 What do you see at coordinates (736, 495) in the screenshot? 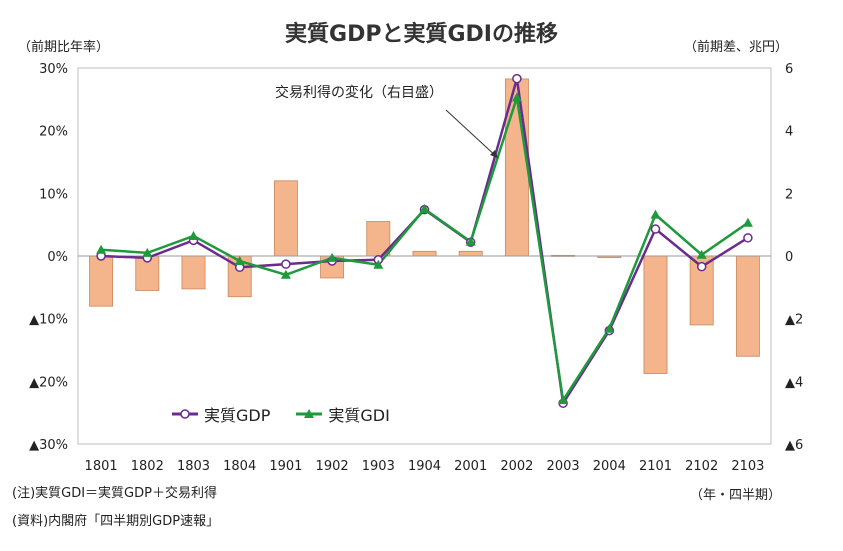
I see `x-axis-unit: （年・四半期）` at bounding box center [736, 495].